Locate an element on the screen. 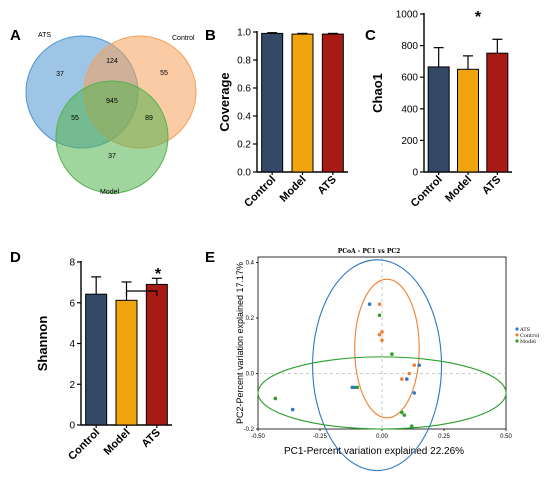 The height and width of the screenshot is (481, 550). shannon-chart: * 0 2 4 6 8 Control Model ATS Shannon is located at coordinates (103, 360).